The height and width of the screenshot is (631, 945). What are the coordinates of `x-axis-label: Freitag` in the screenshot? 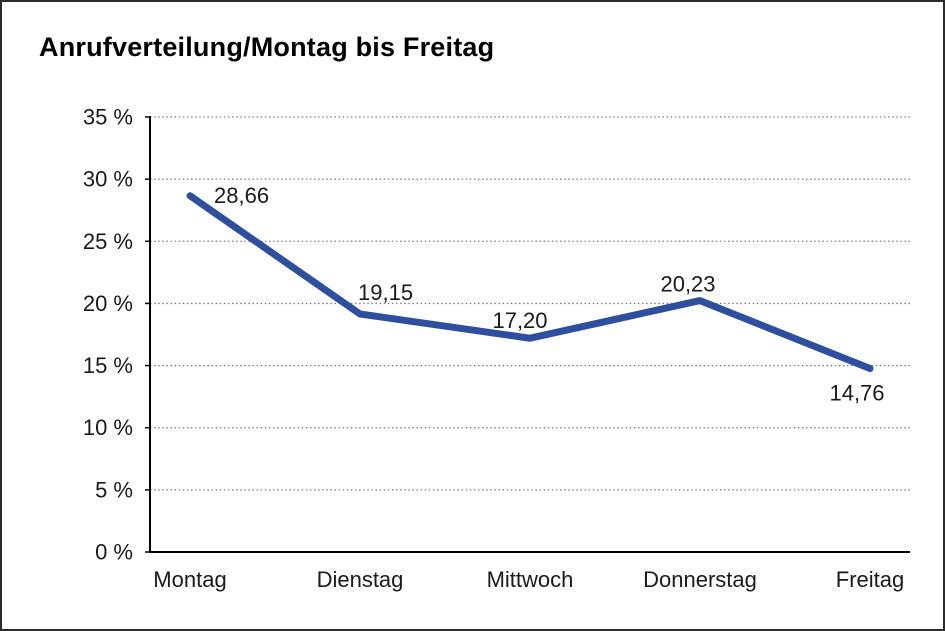 It's located at (870, 579).